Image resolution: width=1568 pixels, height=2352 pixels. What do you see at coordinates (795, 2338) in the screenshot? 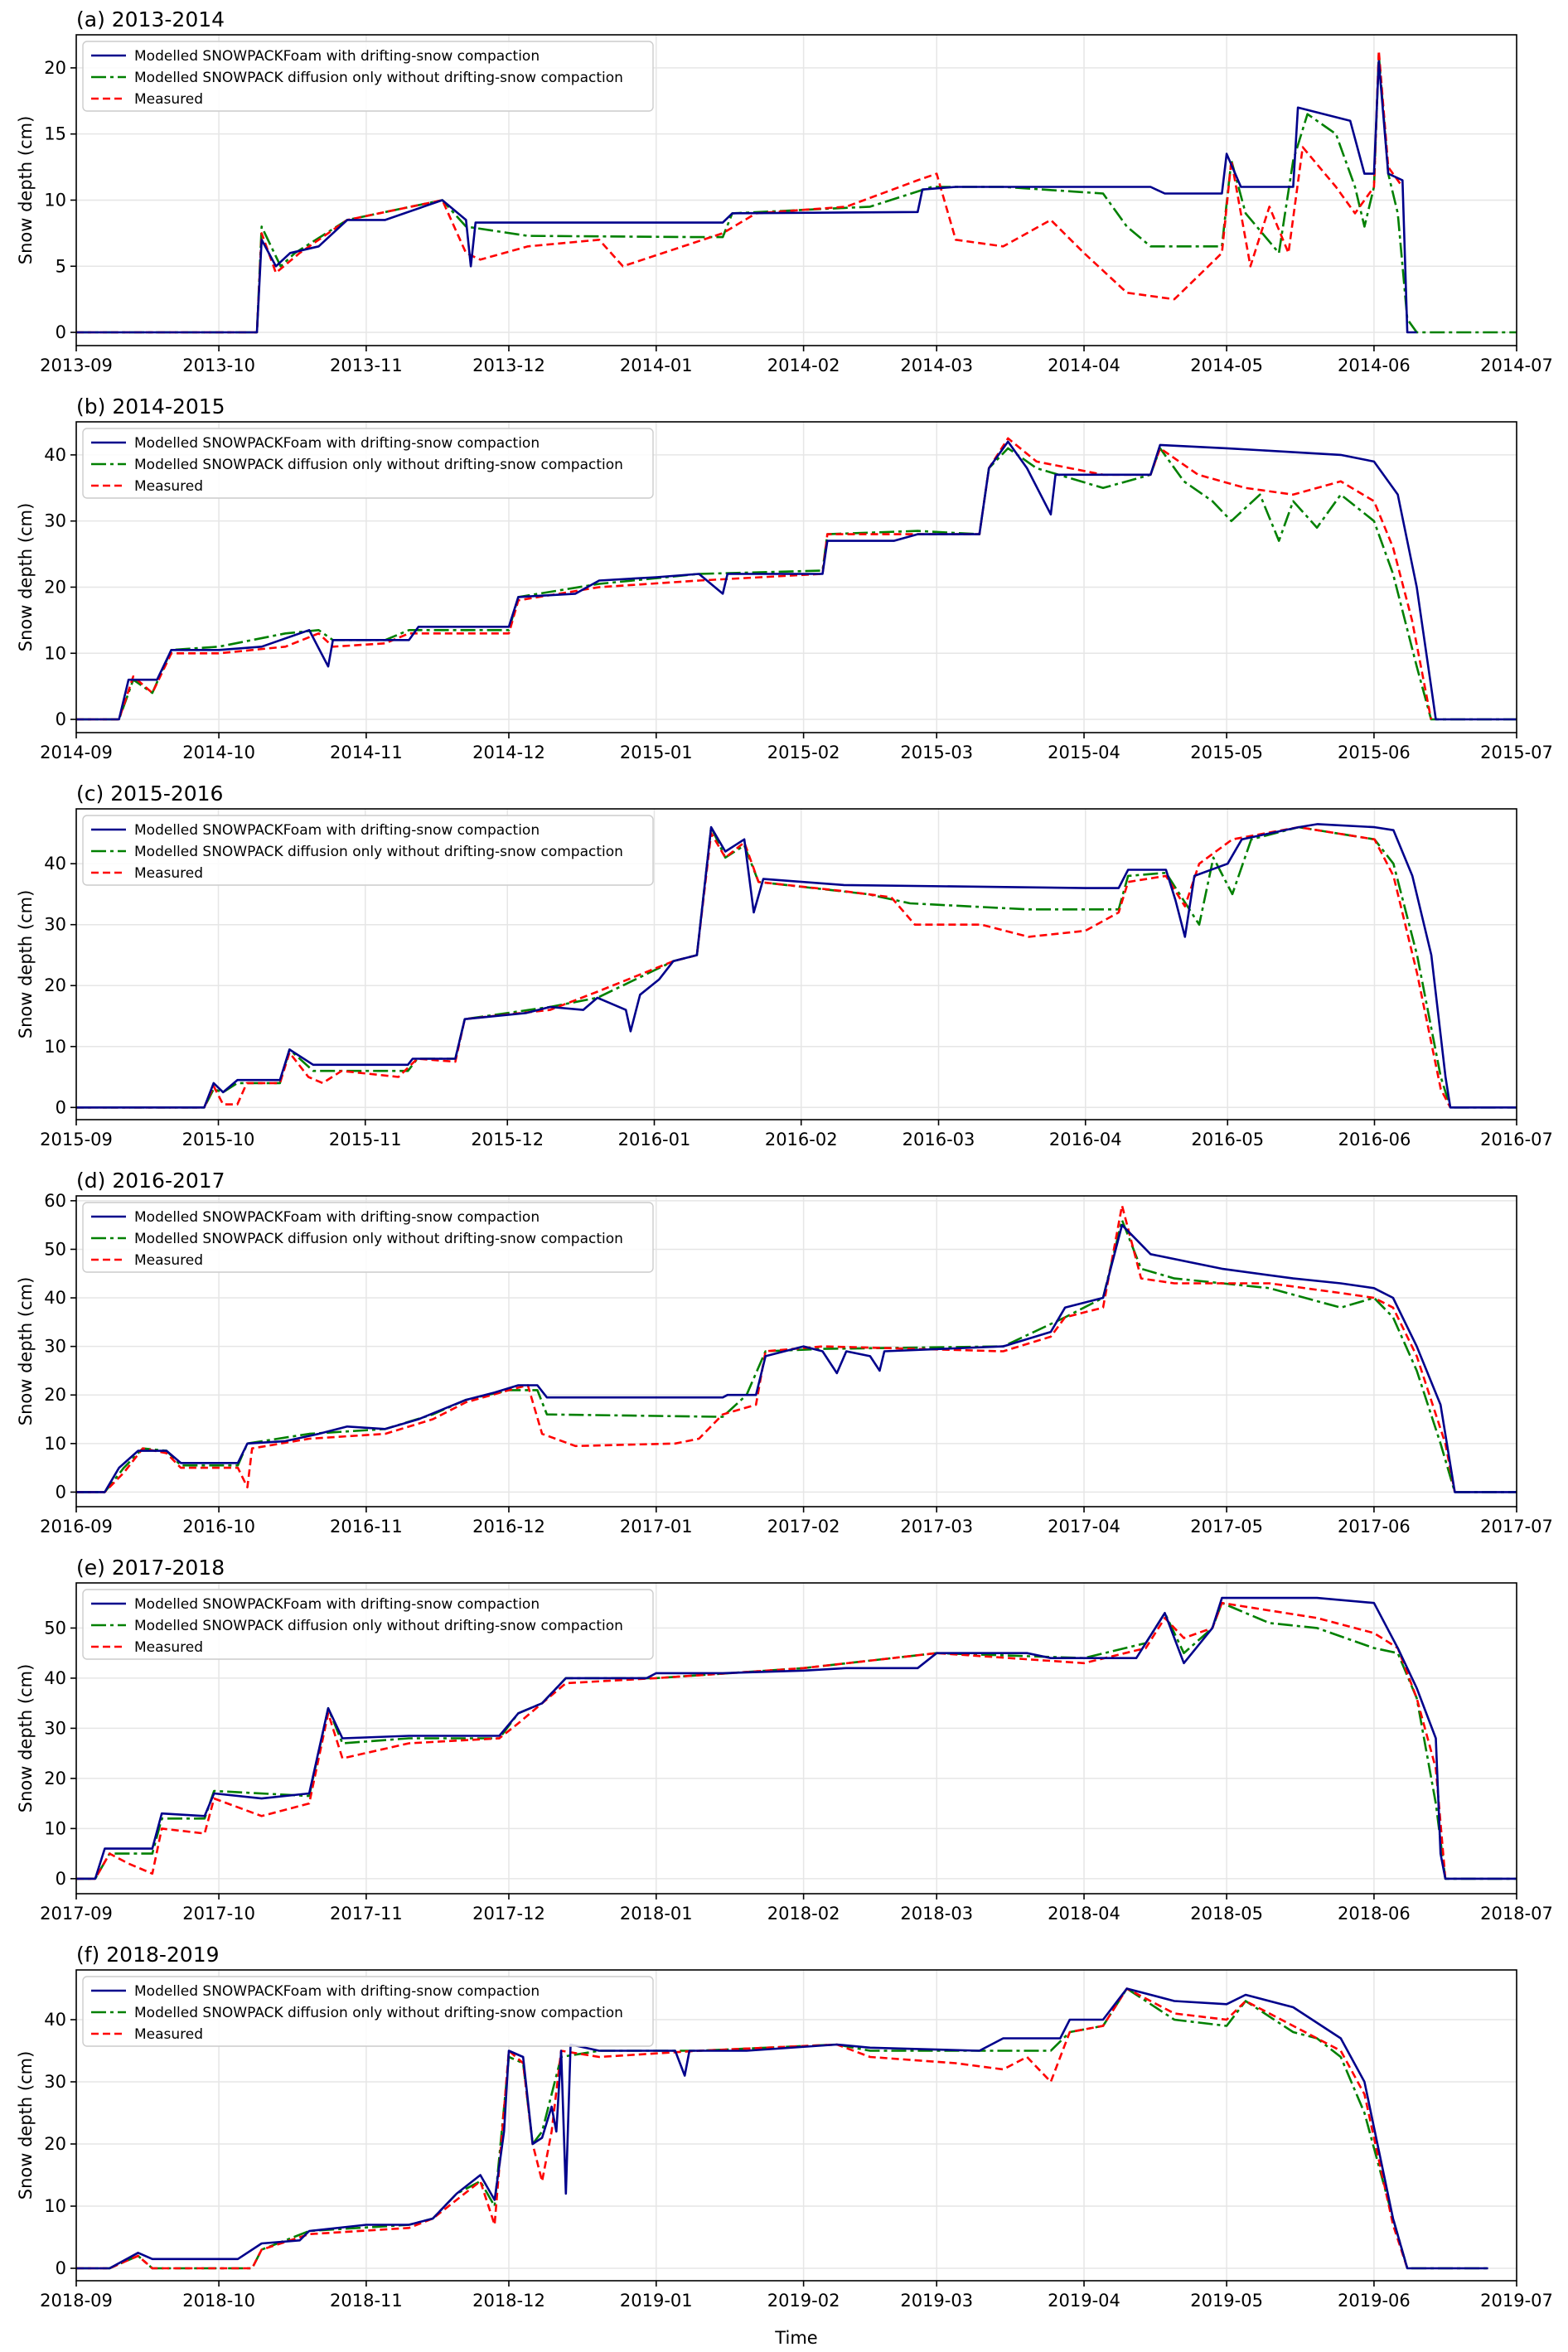
I see `x-axis-label: Time` at bounding box center [795, 2338].